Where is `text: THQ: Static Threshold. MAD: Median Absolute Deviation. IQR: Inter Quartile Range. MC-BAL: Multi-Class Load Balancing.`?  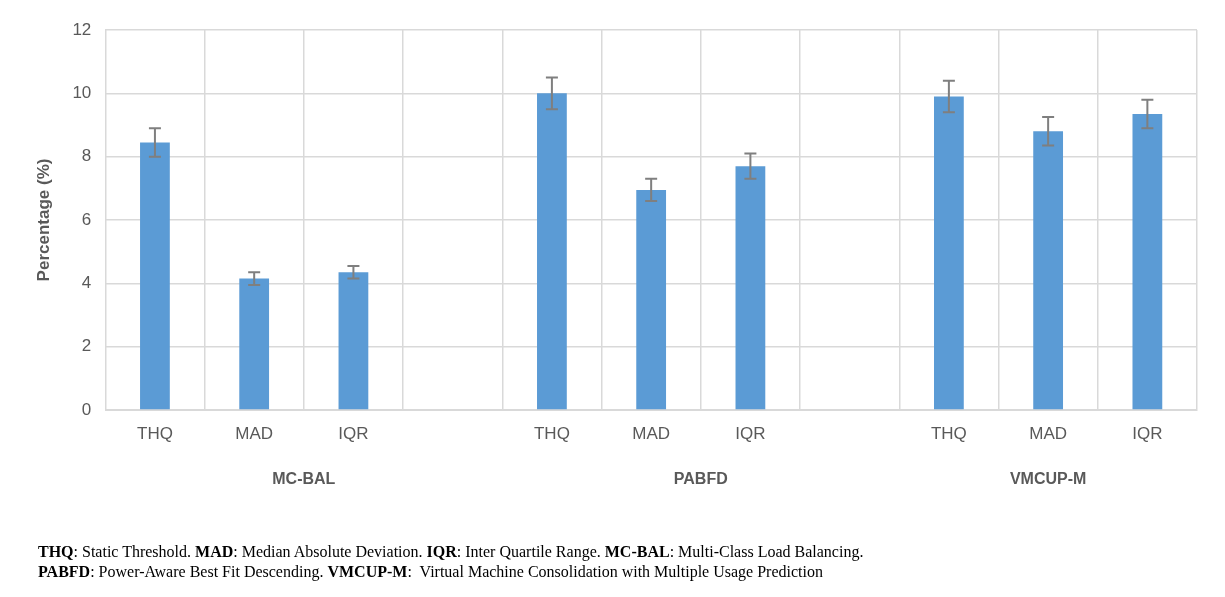
text: THQ: Static Threshold. MAD: Median Absolute Deviation. IQR: Inter Quartile Range. MC-BAL: Multi-Class Load Balancing. is located at coordinates (451, 552).